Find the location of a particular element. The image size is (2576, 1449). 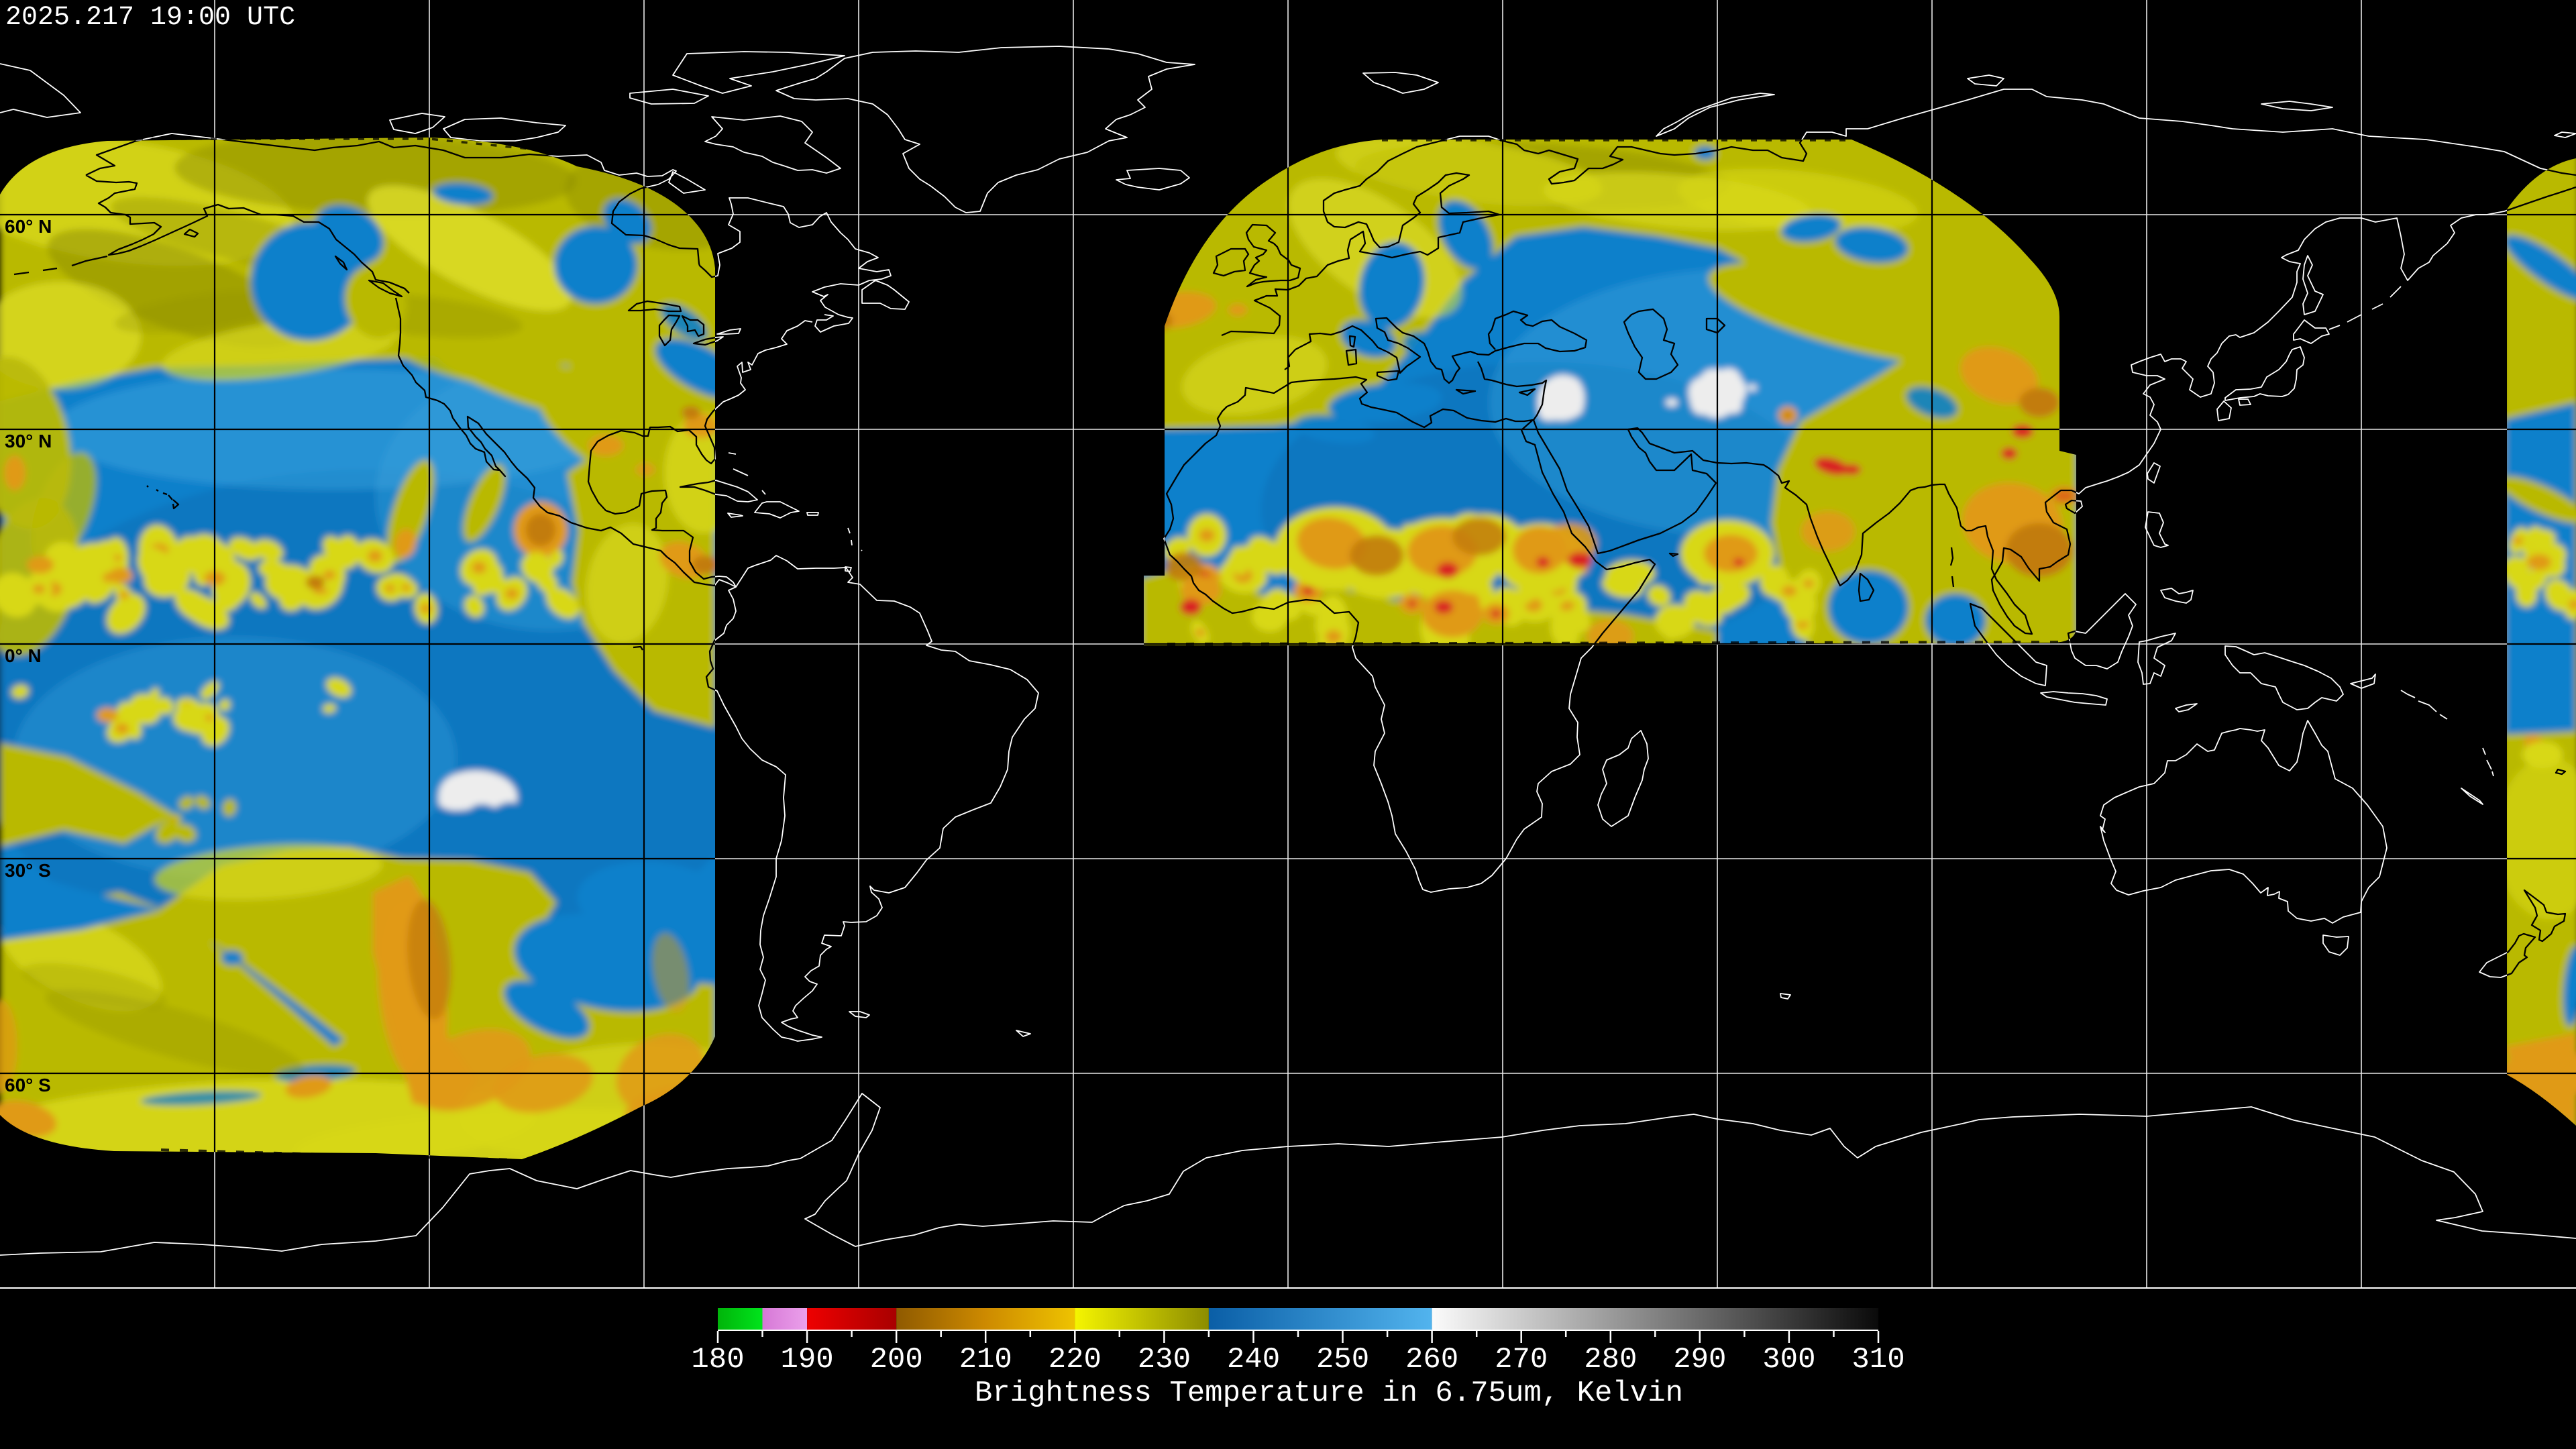

svg-text: 180 is located at coordinates (717, 1360).